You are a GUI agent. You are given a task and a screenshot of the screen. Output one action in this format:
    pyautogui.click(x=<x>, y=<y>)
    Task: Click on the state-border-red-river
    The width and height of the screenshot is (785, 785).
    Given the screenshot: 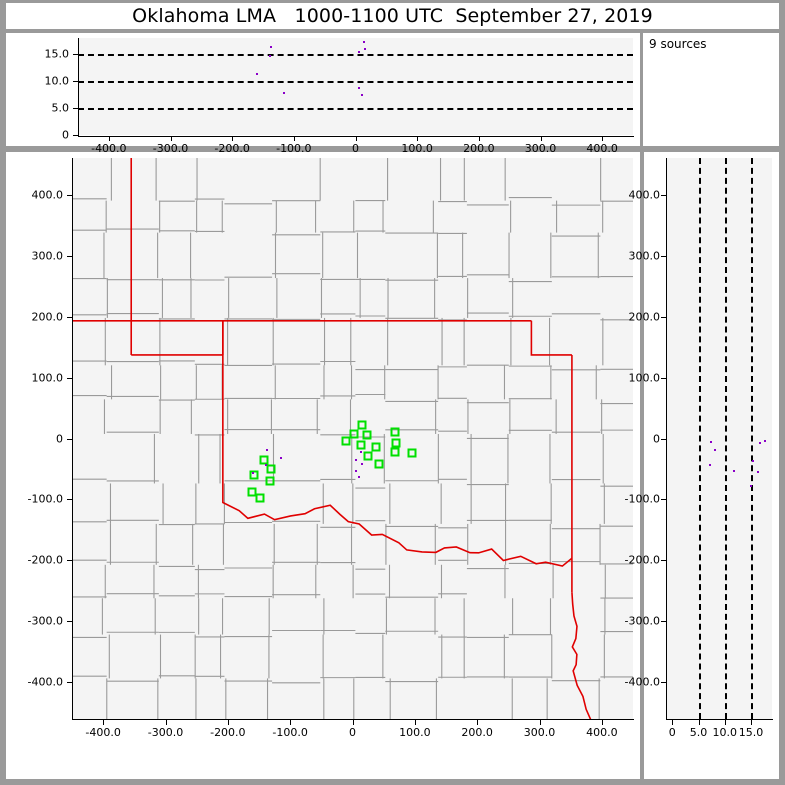 What is the action you would take?
    pyautogui.click(x=397, y=443)
    